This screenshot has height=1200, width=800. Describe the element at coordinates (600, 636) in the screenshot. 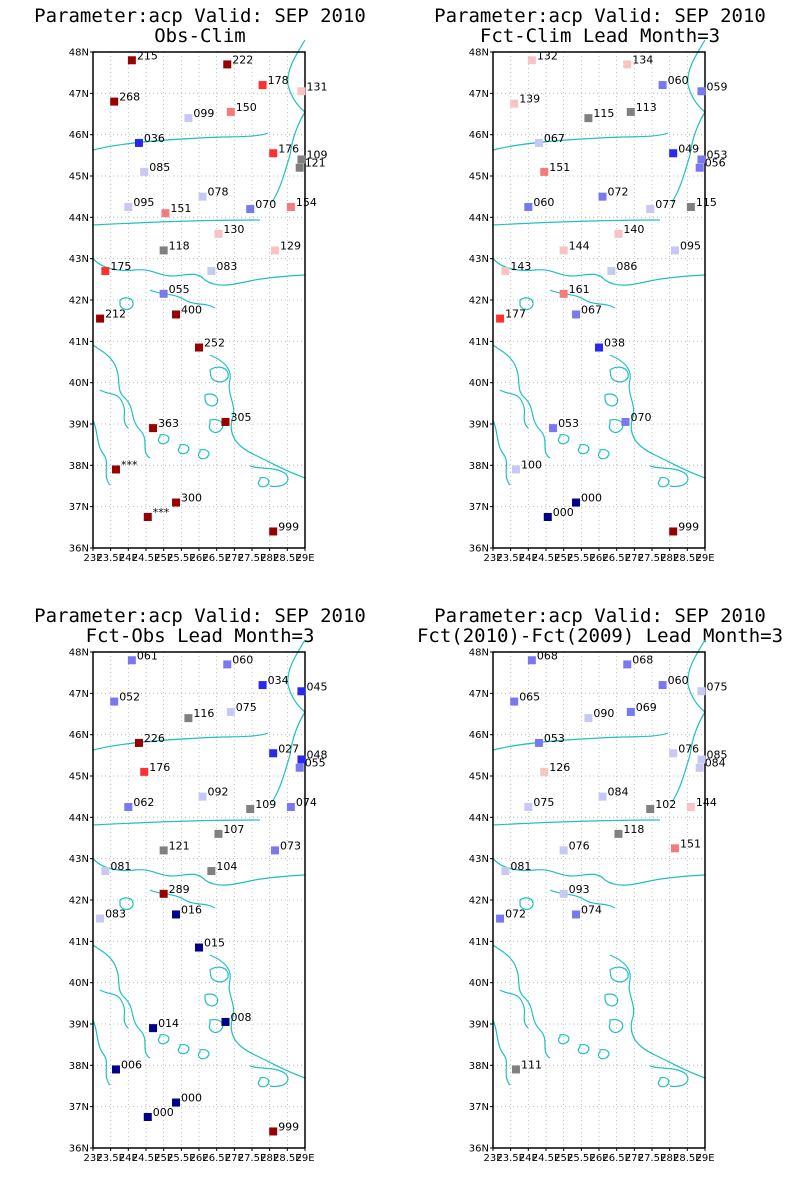

I see `panel-subtitle: Fct(2010)-Fct(2009) Lead Month=3` at that location.